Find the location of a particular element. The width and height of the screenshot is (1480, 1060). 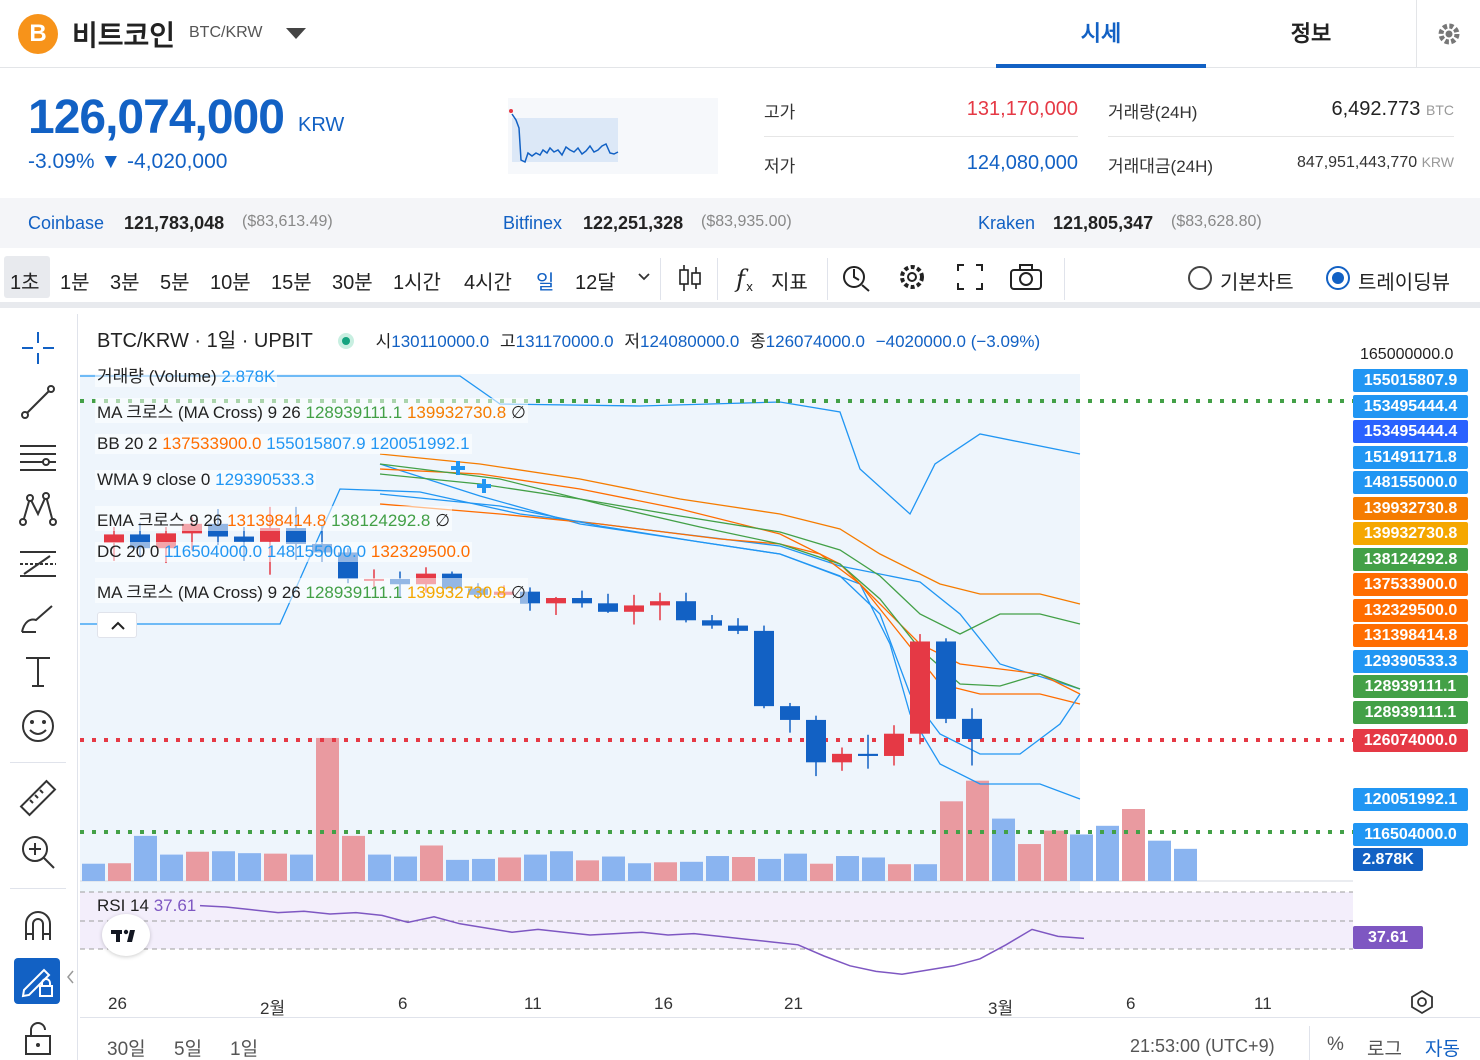

emoji-icon is located at coordinates (38, 726).